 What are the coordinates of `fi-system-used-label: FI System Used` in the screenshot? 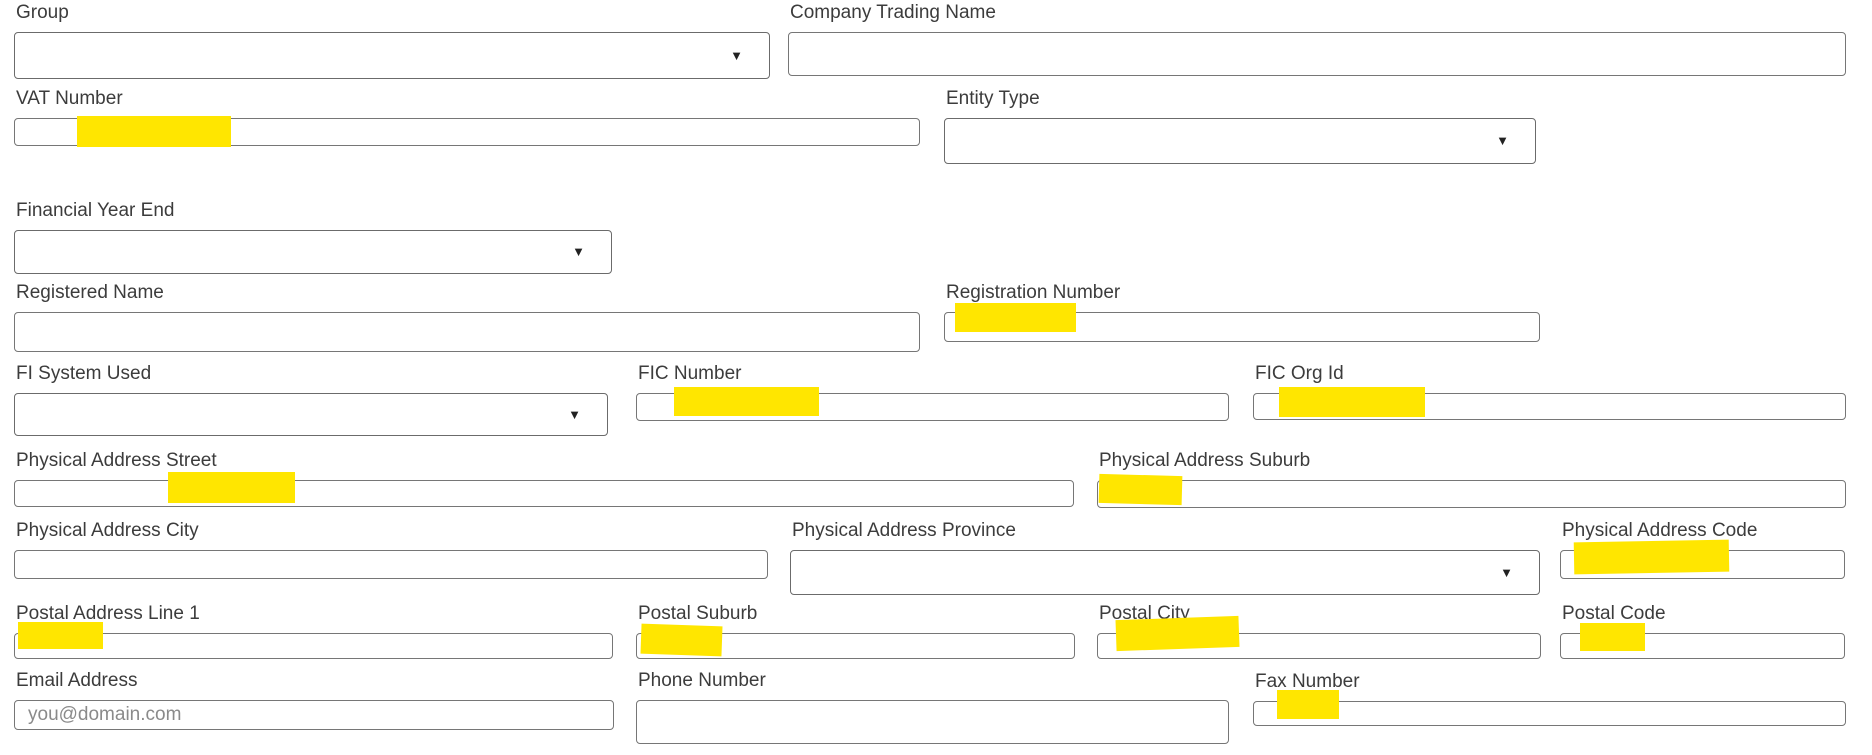 It's located at (84, 373).